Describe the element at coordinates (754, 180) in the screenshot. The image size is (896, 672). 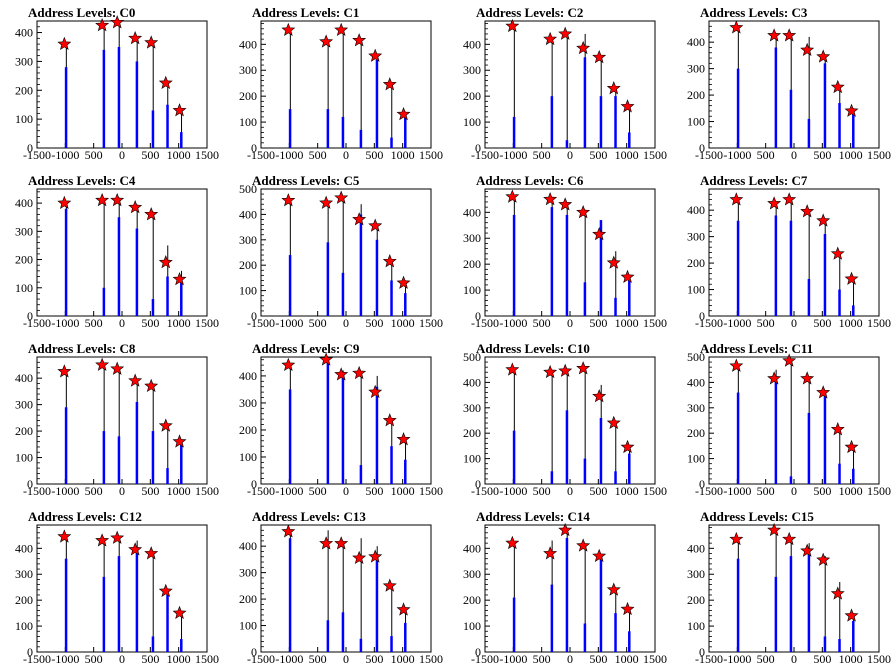
I see `panel-title: Address Levels: C7` at that location.